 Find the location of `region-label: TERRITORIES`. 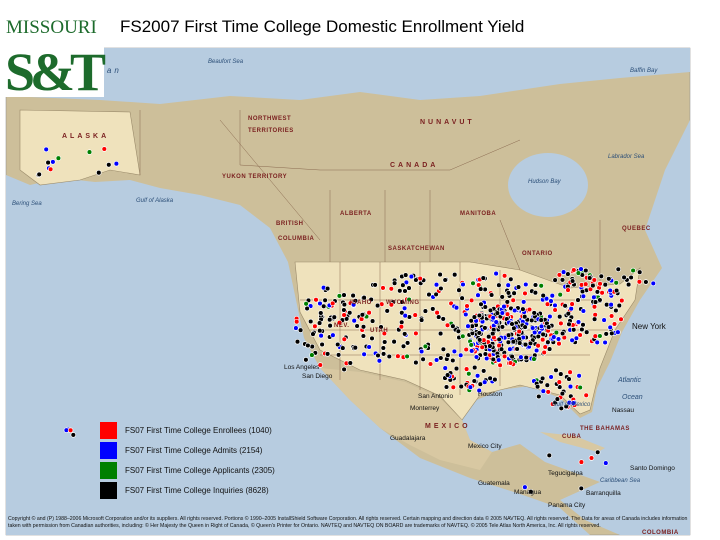

region-label: TERRITORIES is located at coordinates (271, 131).